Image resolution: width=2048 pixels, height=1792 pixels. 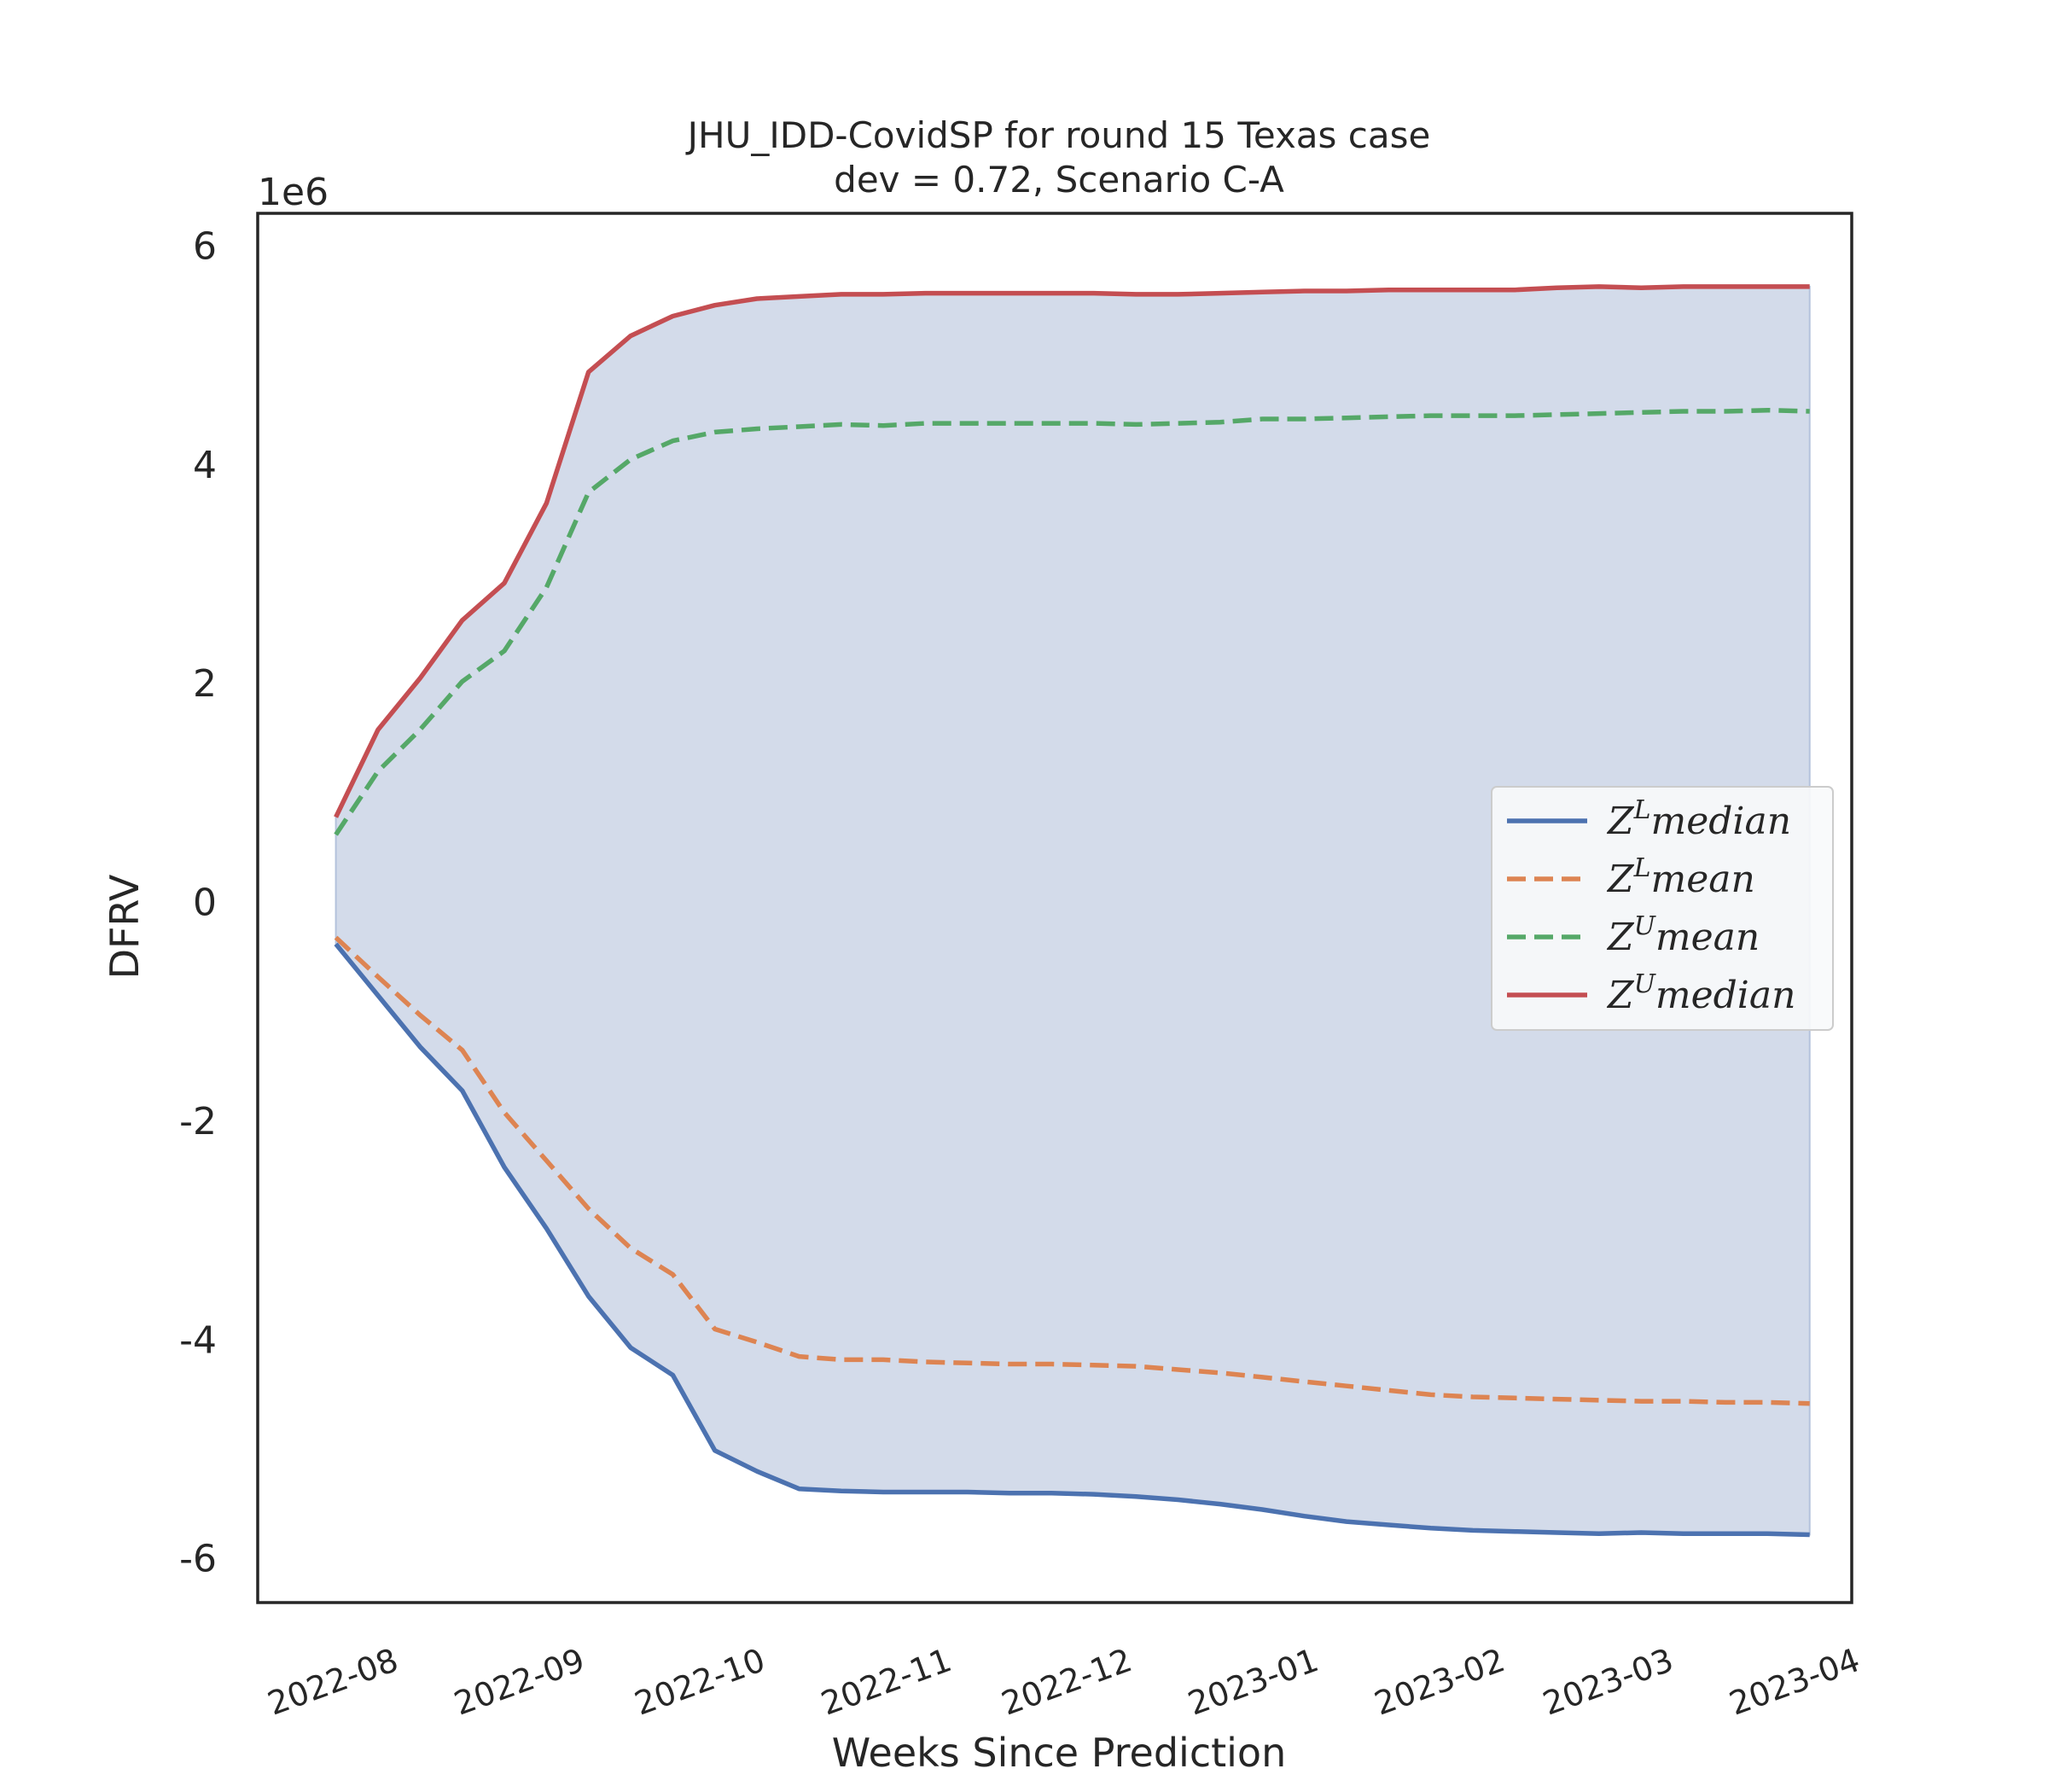 I want to click on y-tick-label: -6, so click(x=198, y=1559).